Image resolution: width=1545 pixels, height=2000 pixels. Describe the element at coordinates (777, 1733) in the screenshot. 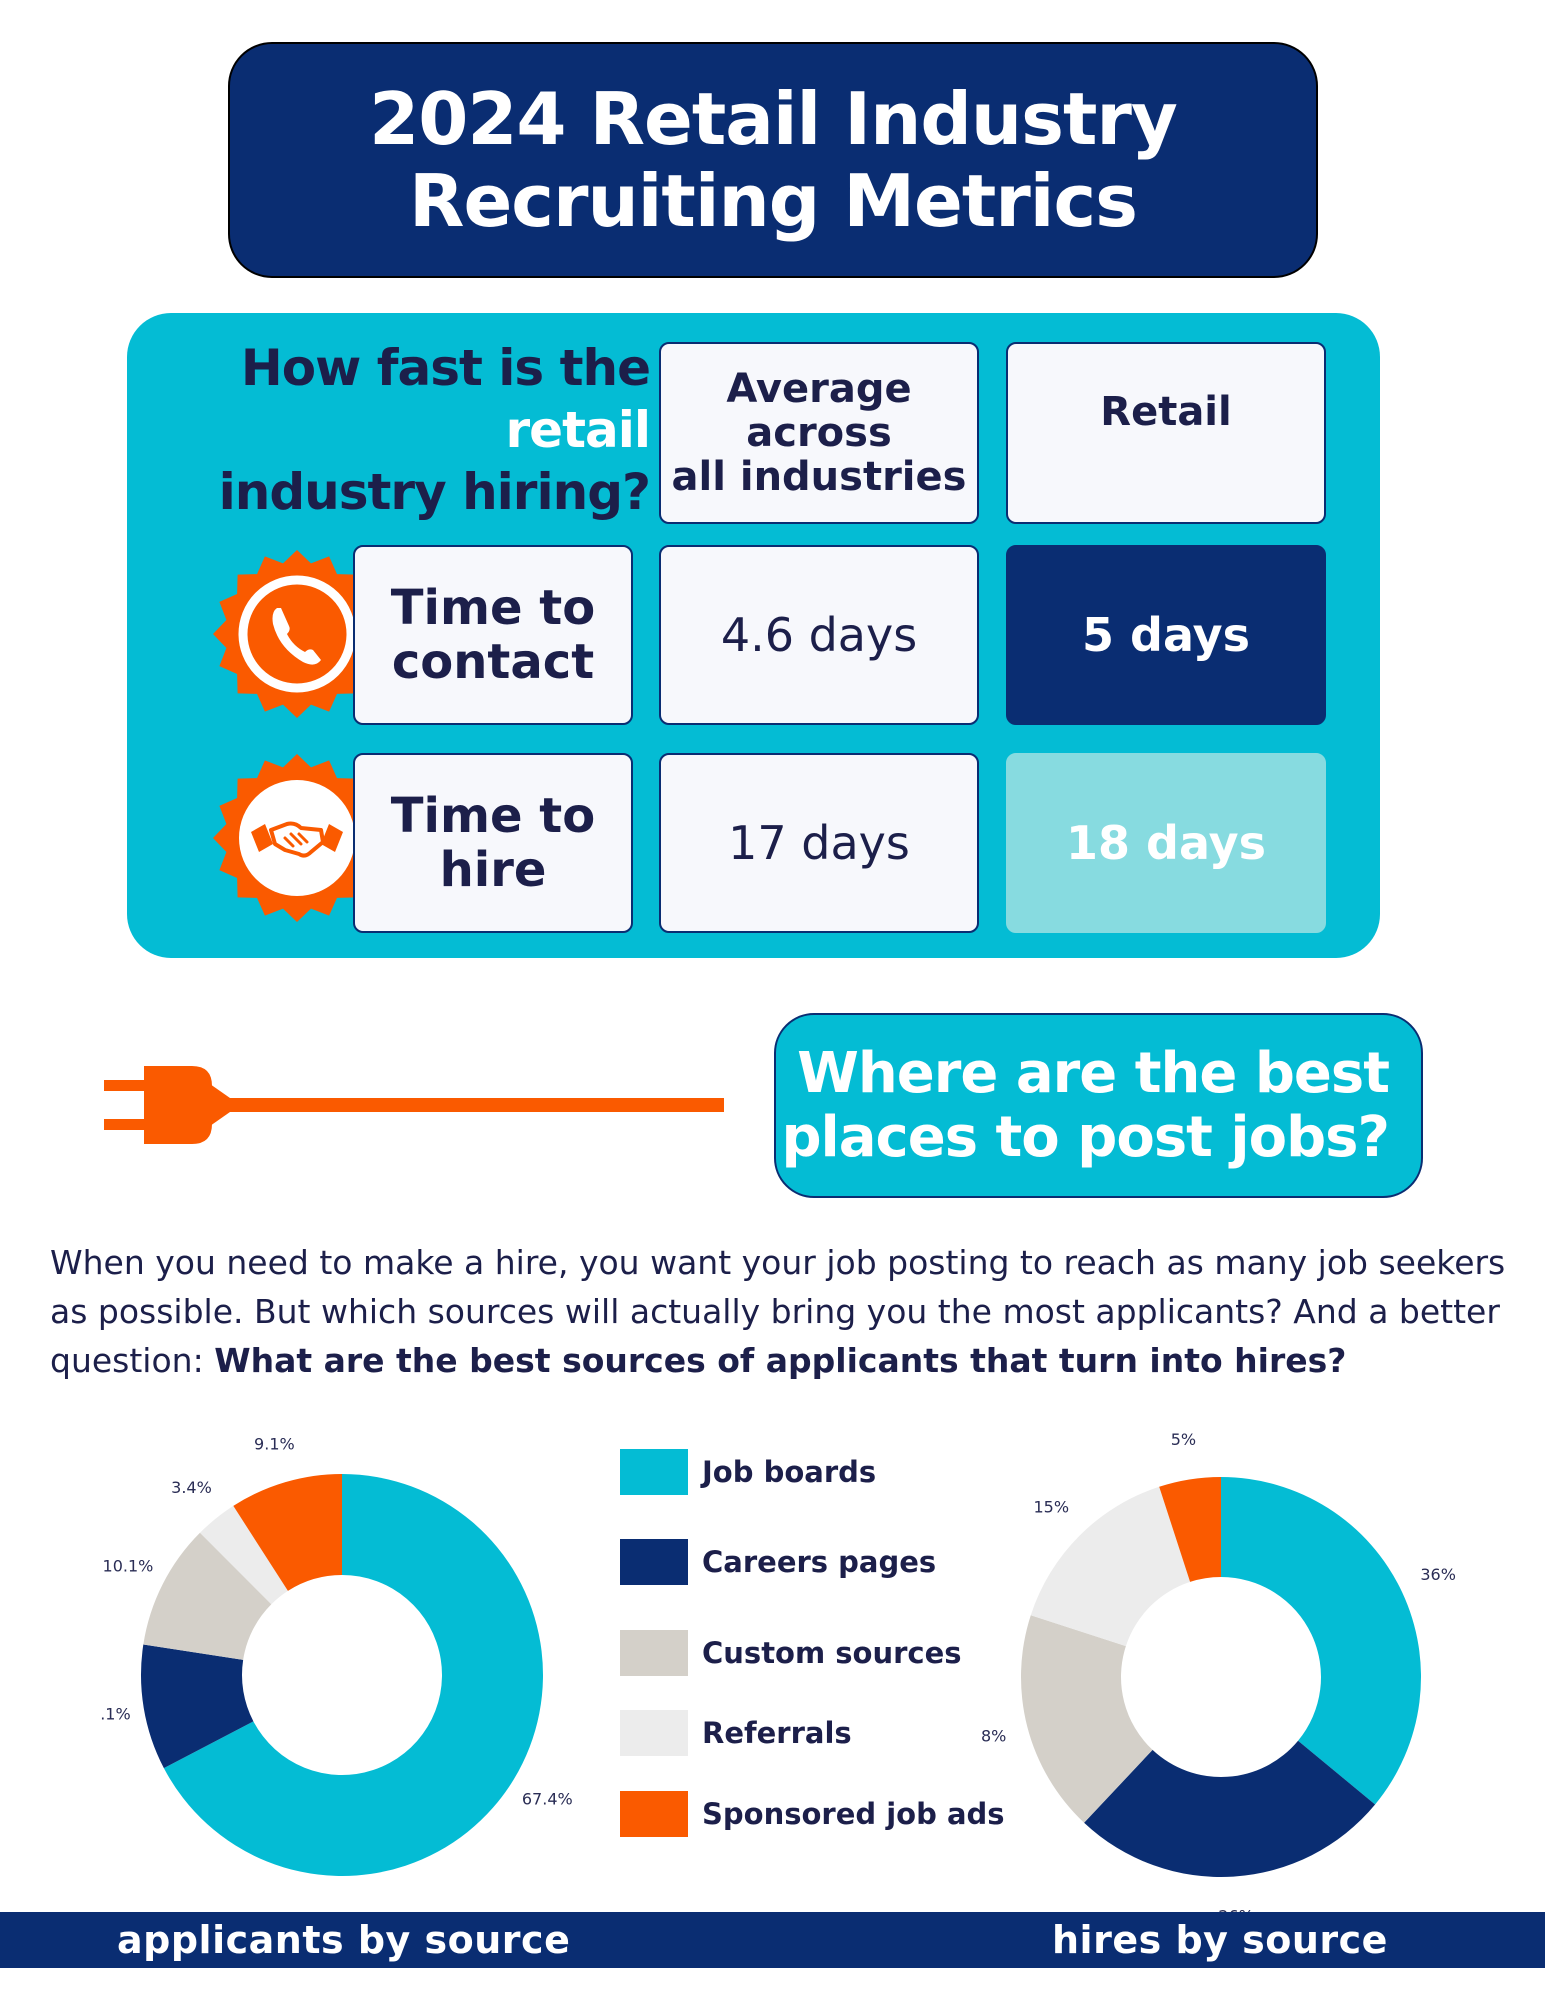

I see `legend-label-referrals: Referrals` at that location.